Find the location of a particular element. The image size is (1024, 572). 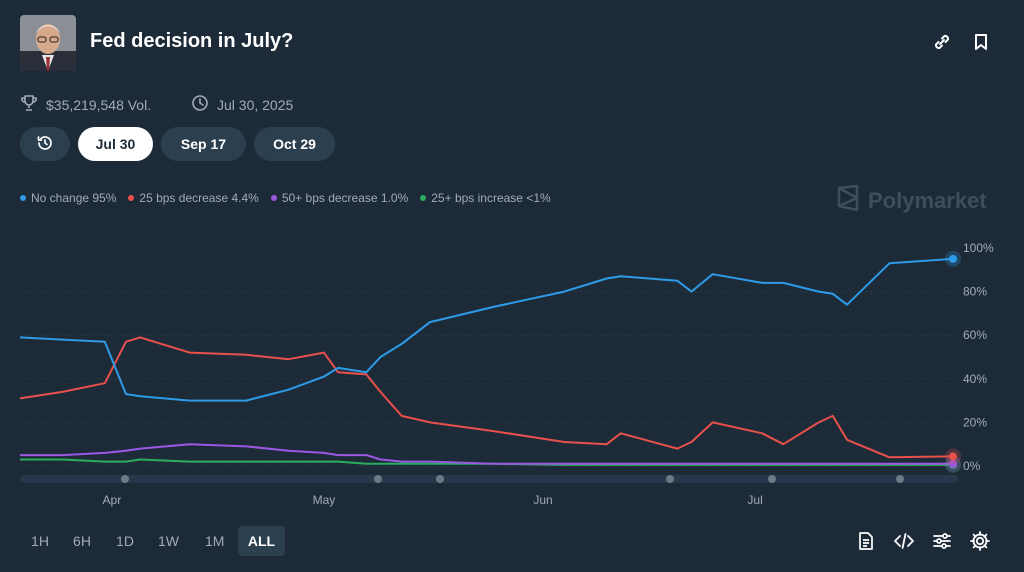

history-button is located at coordinates (45, 144).